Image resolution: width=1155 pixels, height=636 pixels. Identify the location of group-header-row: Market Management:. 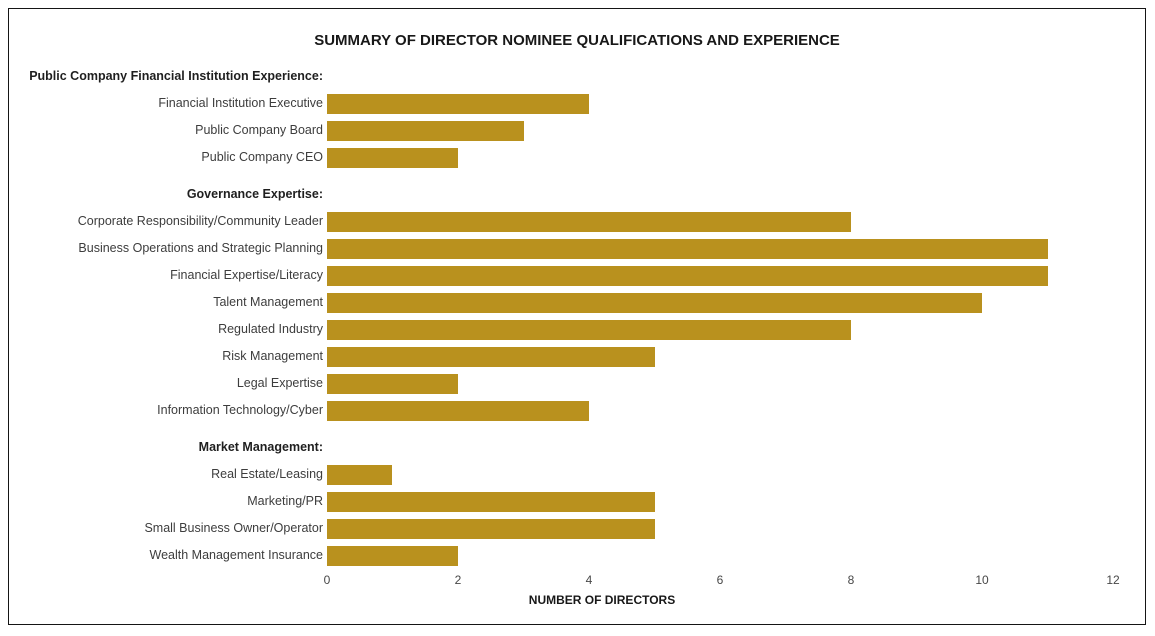
(577, 447).